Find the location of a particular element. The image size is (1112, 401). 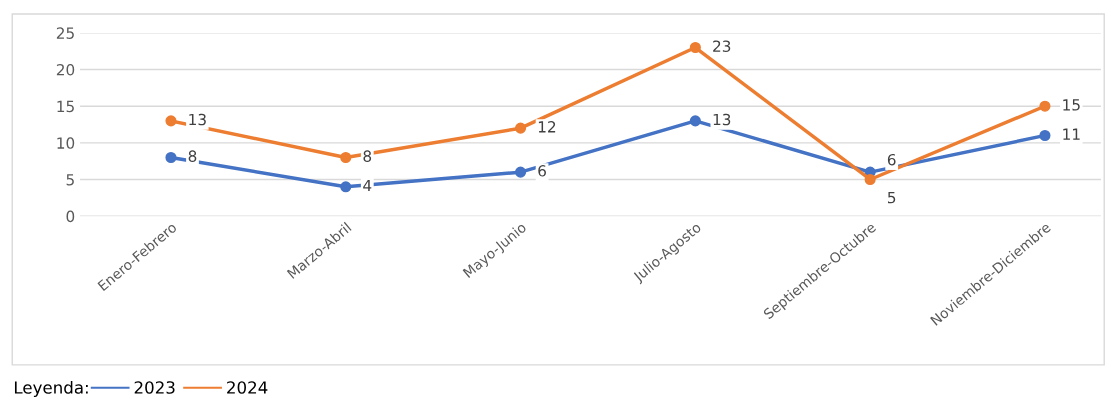

y-tick-label: 25 is located at coordinates (65, 33).